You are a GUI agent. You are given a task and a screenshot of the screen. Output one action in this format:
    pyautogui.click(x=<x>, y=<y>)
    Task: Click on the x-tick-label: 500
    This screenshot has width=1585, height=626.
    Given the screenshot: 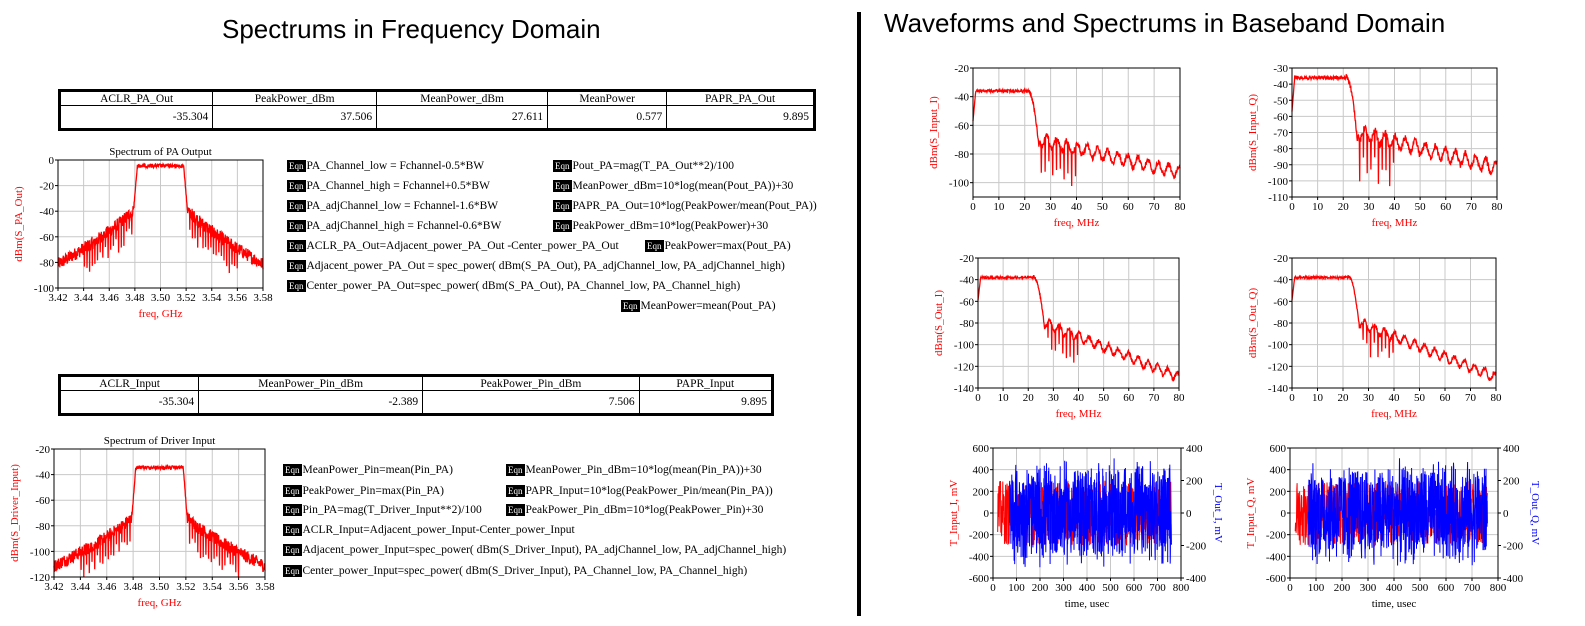 What is the action you would take?
    pyautogui.click(x=1110, y=588)
    